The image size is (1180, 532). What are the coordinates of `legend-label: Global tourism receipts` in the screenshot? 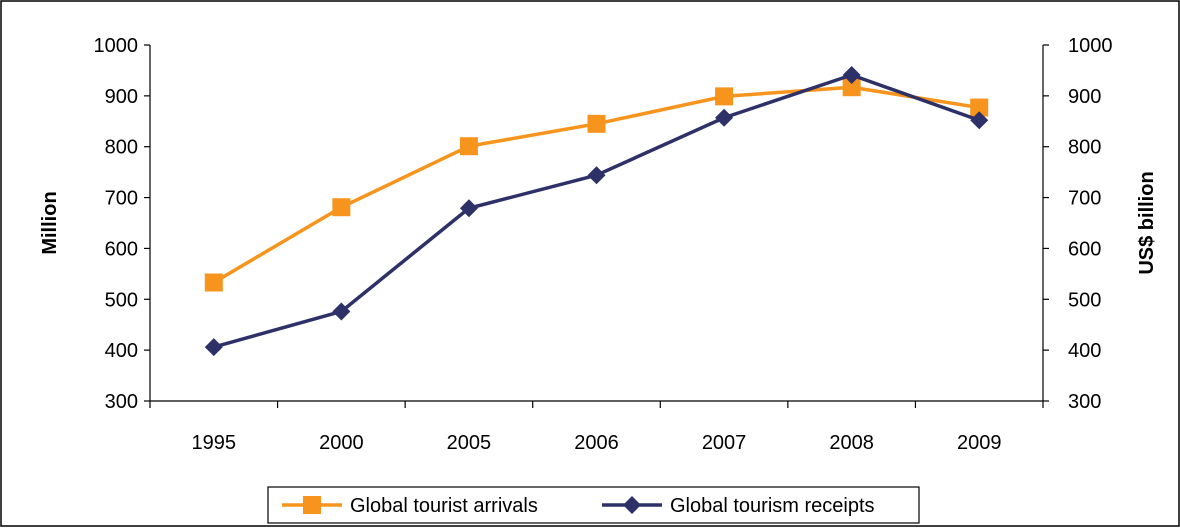 It's located at (772, 506).